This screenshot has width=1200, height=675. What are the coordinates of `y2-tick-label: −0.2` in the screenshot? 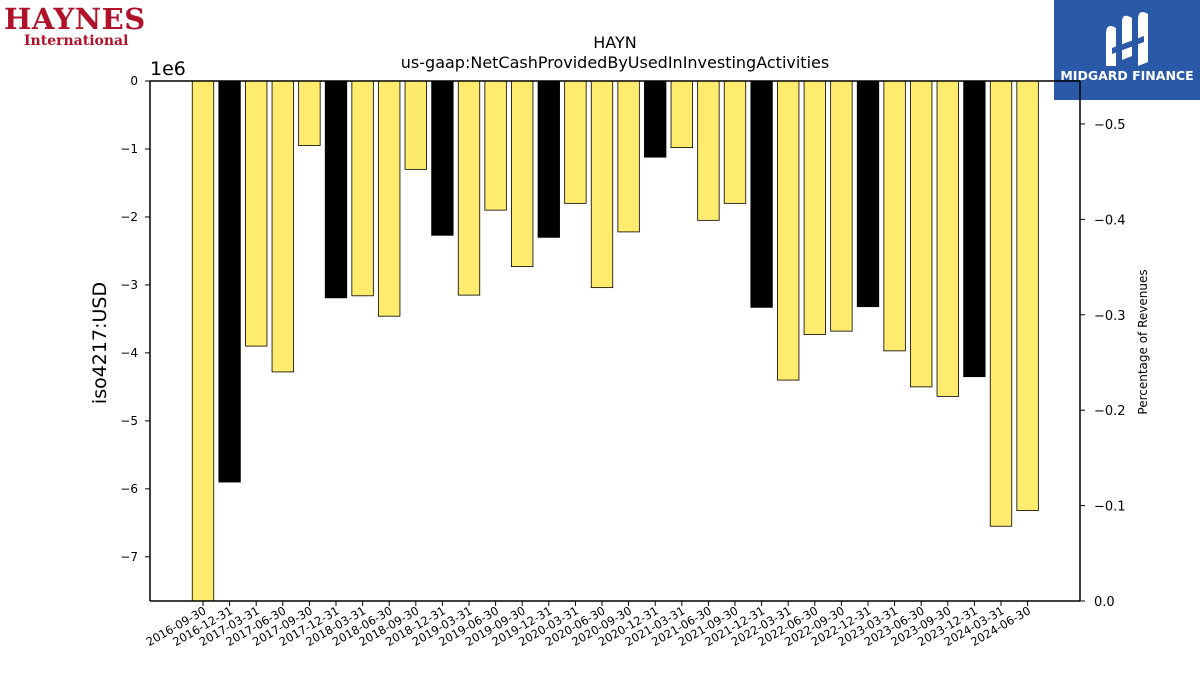 It's located at (1110, 411).